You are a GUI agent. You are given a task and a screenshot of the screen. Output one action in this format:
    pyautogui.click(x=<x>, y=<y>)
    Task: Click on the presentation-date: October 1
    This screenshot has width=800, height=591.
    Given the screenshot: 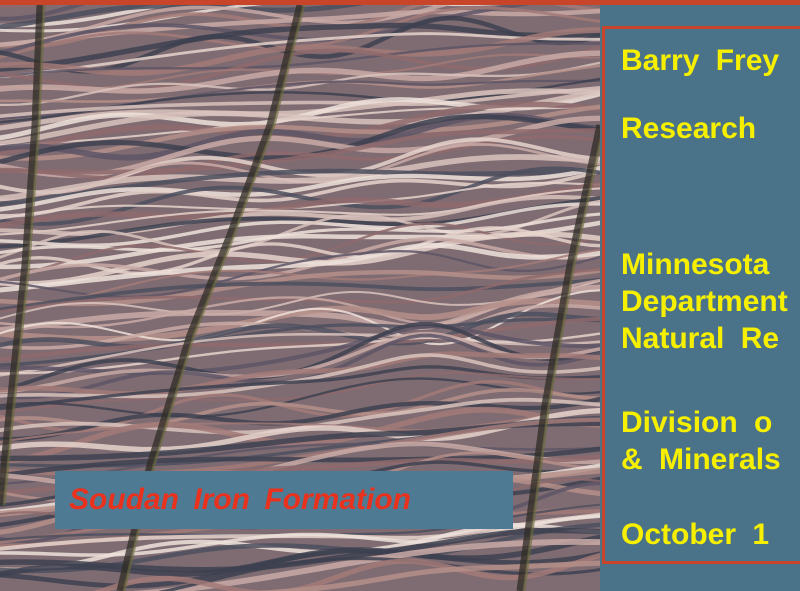 What is the action you would take?
    pyautogui.click(x=695, y=534)
    